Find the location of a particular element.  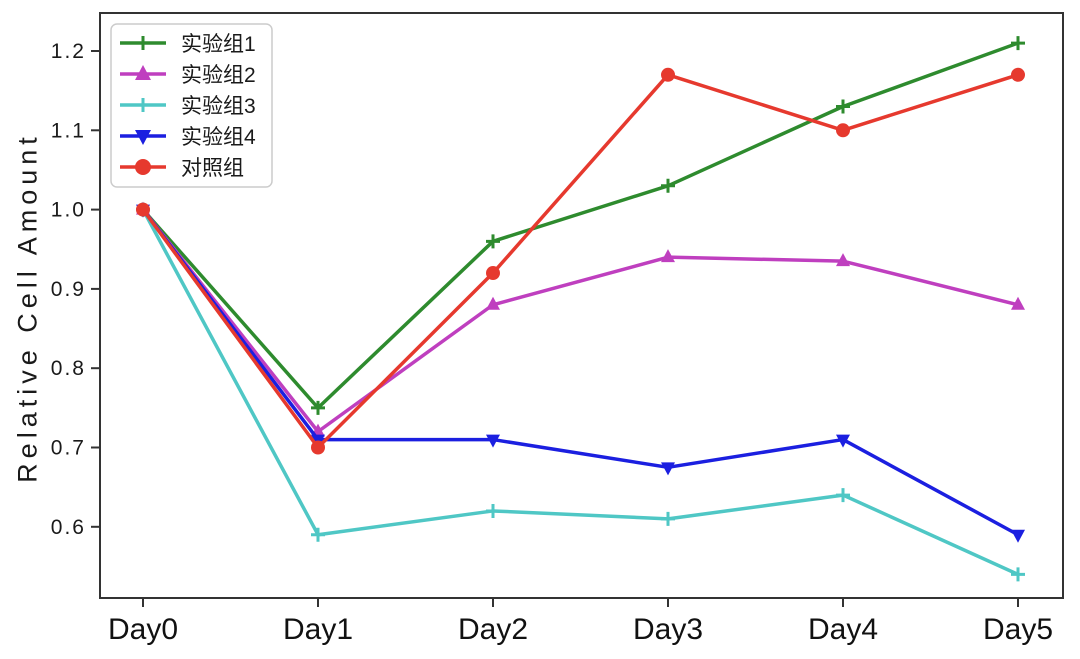

legend-item: 实验组4 is located at coordinates (188, 137).